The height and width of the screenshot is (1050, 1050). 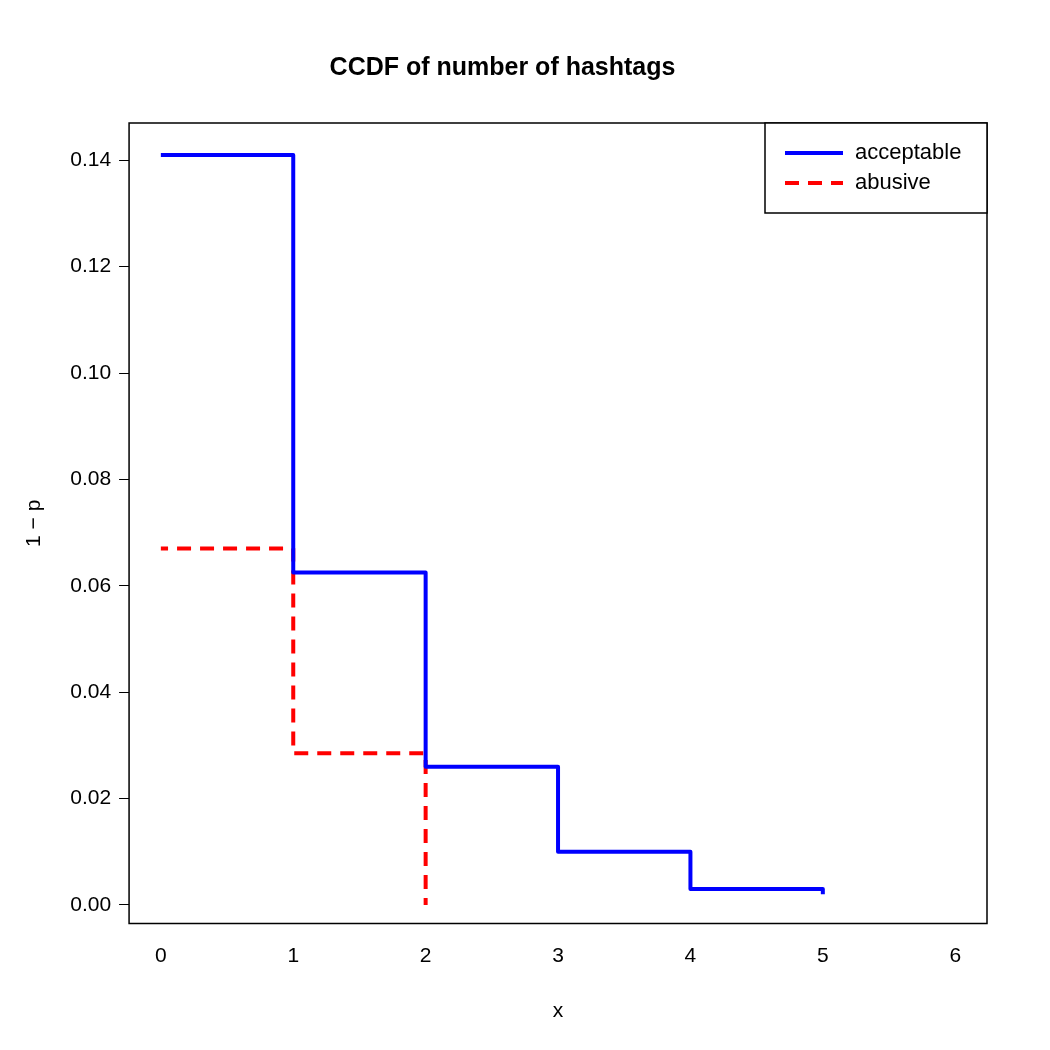 What do you see at coordinates (91, 478) in the screenshot?
I see `y-tick-label: 0.08` at bounding box center [91, 478].